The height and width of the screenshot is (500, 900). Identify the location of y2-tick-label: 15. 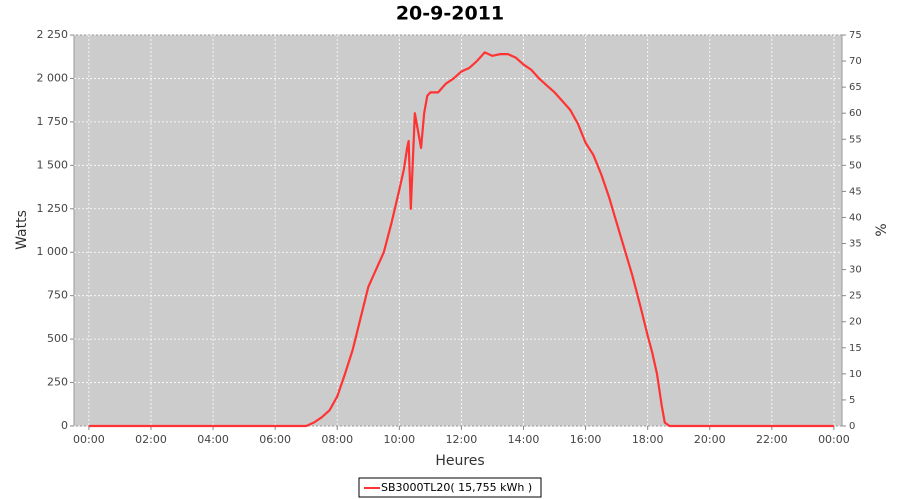
(855, 348).